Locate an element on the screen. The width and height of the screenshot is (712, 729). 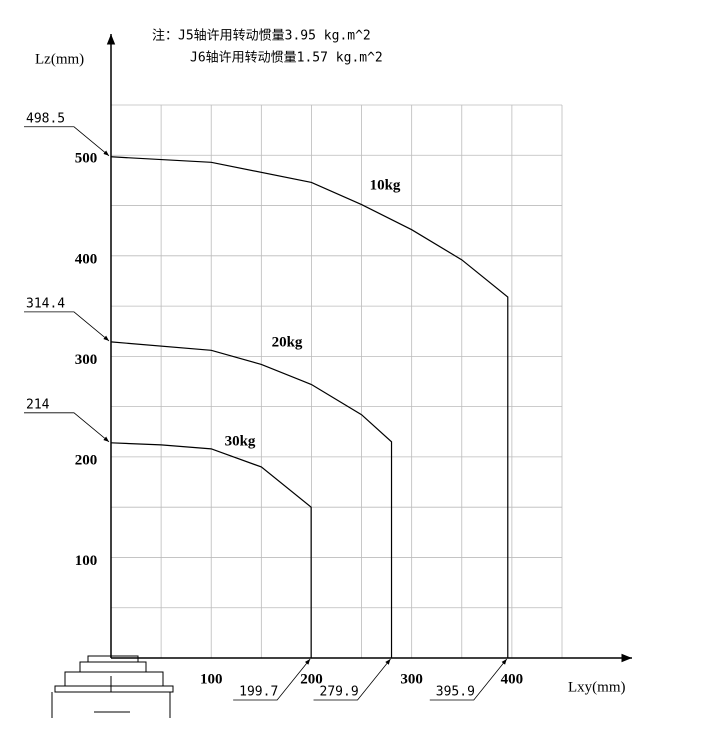
x-tick-label: 400 is located at coordinates (512, 679).